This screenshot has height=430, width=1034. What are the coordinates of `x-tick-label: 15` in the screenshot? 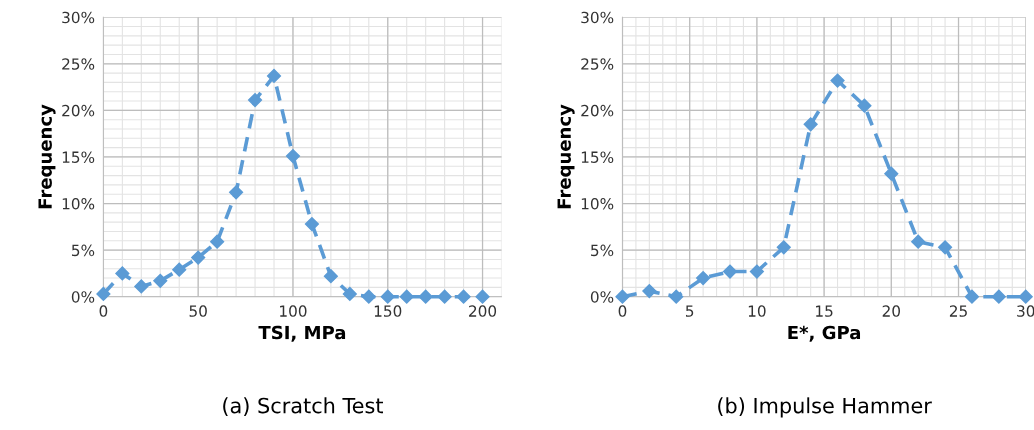 It's located at (824, 311).